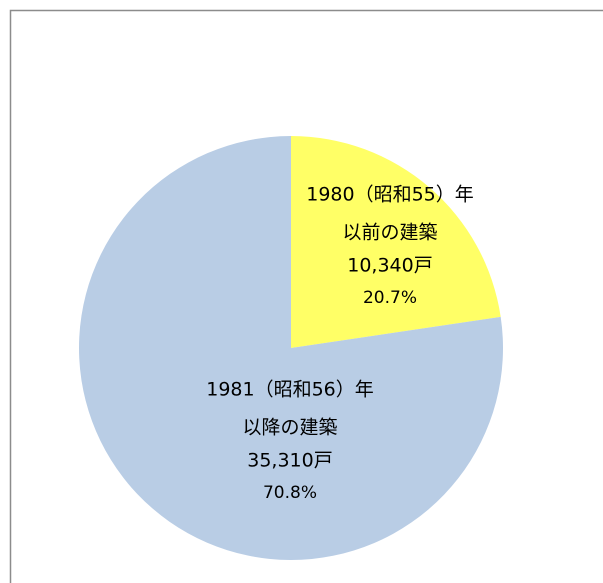 This screenshot has width=603, height=583. What do you see at coordinates (289, 461) in the screenshot?
I see `value-label: 35,310戸` at bounding box center [289, 461].